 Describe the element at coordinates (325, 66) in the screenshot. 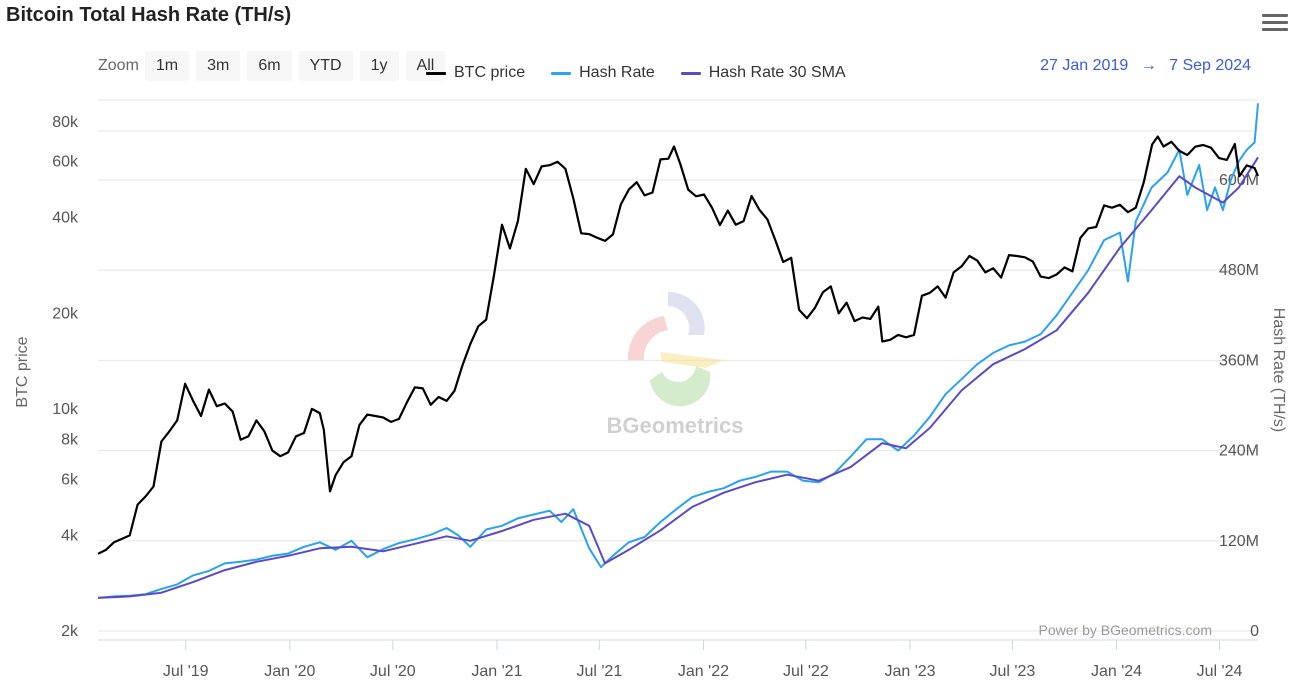

I see `zoom-ytd-button: YTD` at that location.